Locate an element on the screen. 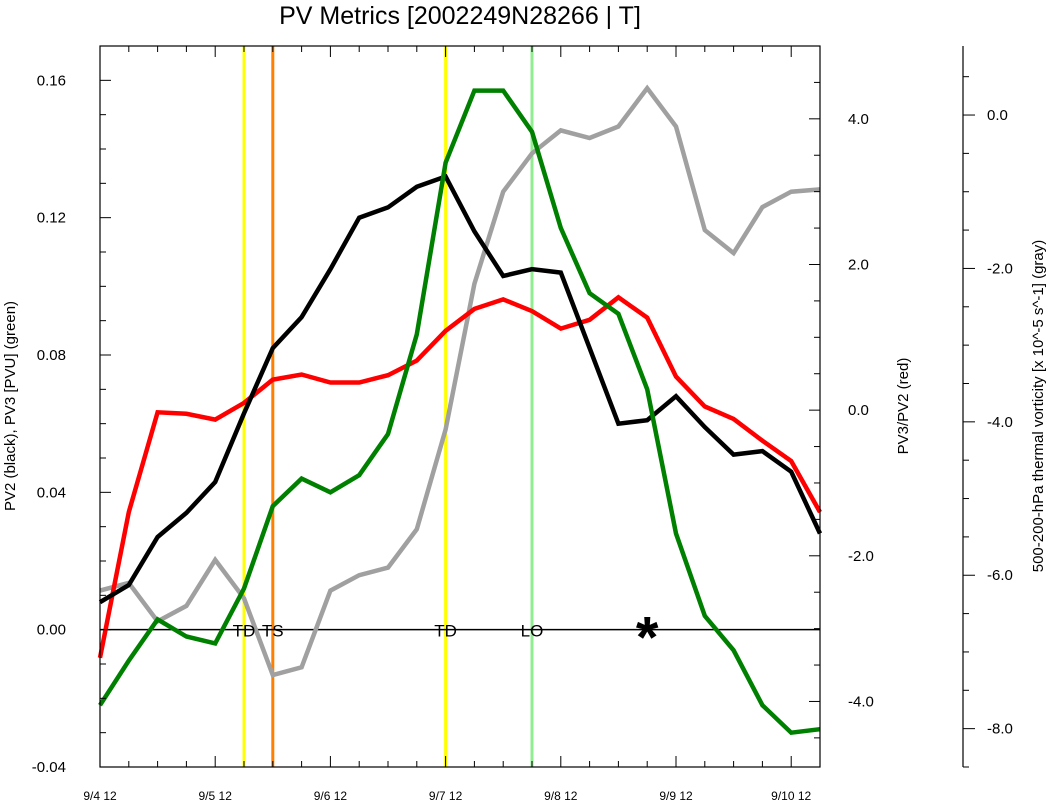 Image resolution: width=1048 pixels, height=805 pixels. right-axis: -4.0 -2.0 0.0 2.0 4.0 is located at coordinates (841, 410).